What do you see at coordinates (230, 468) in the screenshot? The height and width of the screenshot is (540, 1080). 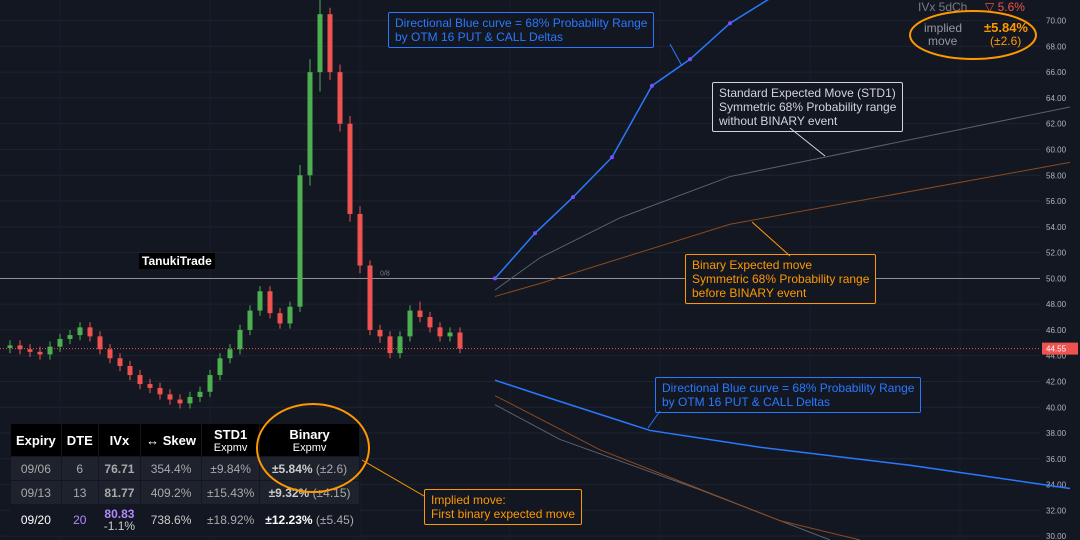 I see `cell: ±9.84%` at bounding box center [230, 468].